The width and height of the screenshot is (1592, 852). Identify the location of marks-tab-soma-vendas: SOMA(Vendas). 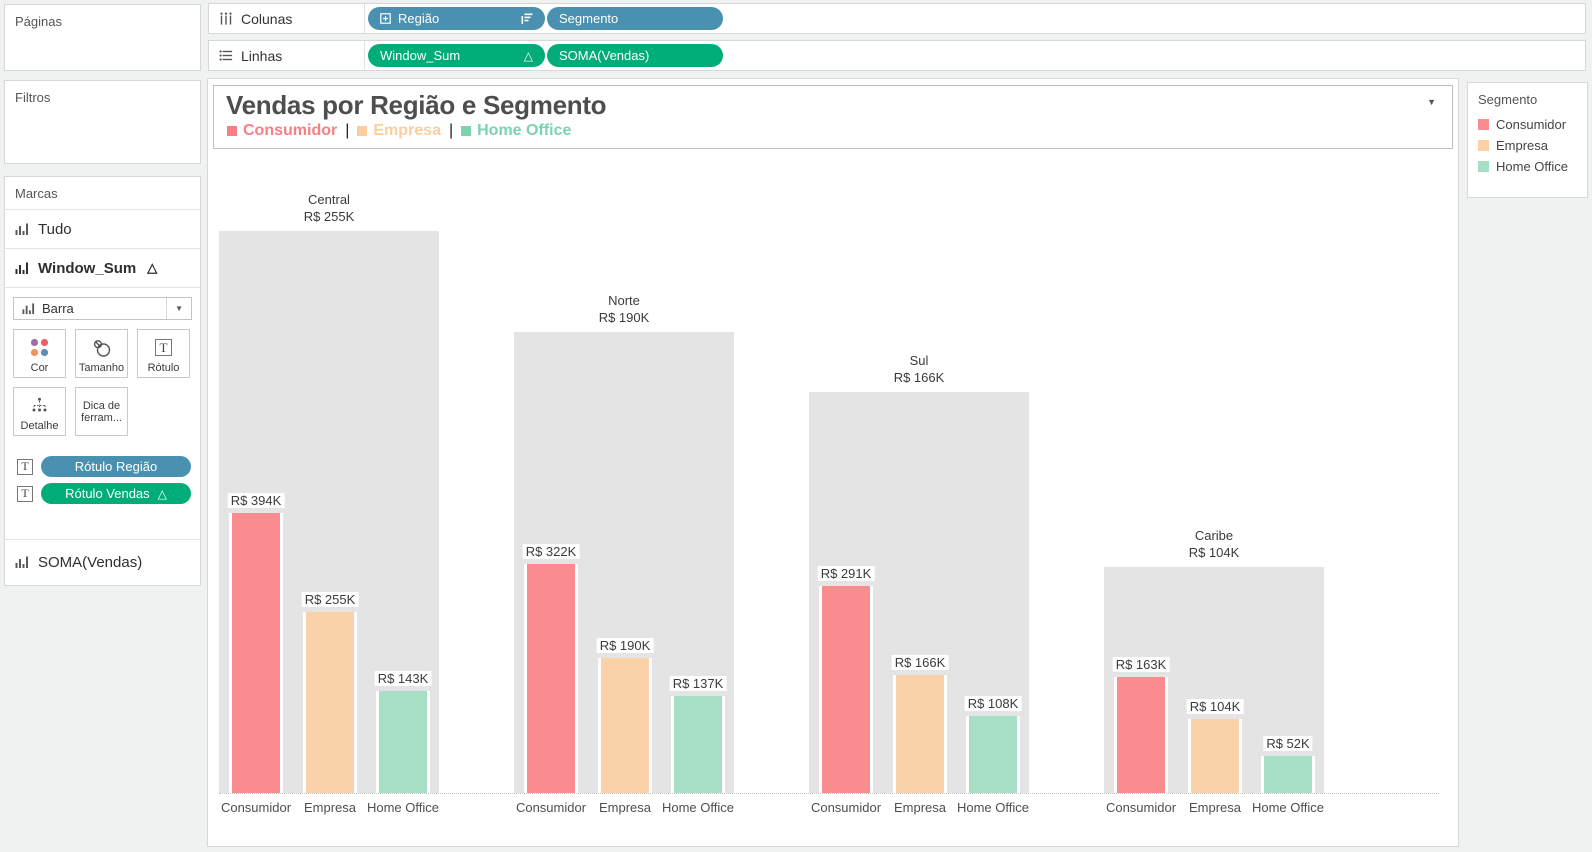
(102, 562).